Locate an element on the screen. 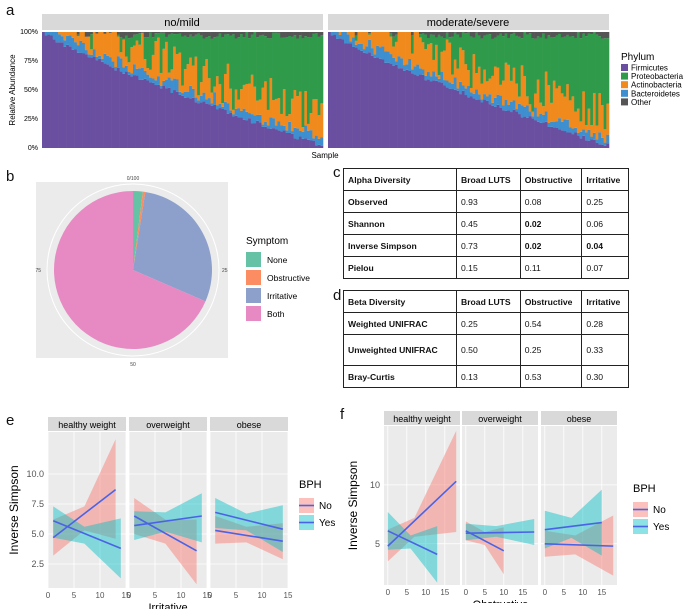  confidence-band-no is located at coordinates (422, 496).